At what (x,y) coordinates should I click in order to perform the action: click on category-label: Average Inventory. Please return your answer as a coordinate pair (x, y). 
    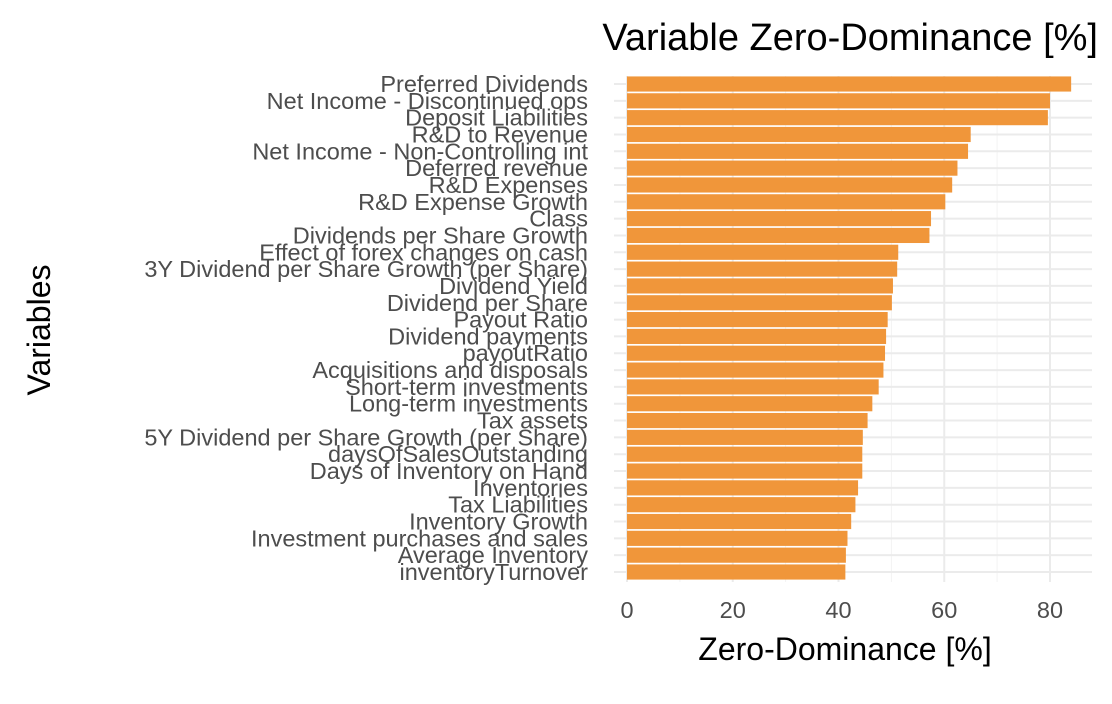
    Looking at the image, I should click on (493, 555).